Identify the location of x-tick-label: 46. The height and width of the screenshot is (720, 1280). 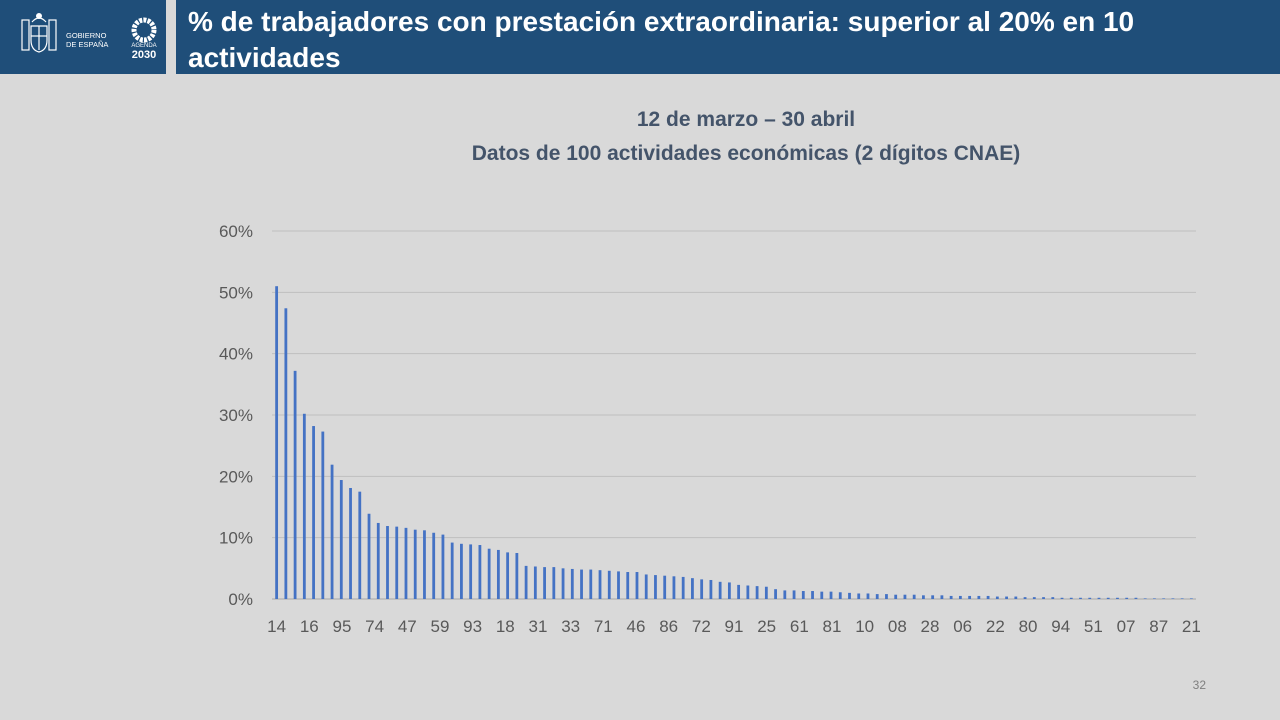
(636, 626).